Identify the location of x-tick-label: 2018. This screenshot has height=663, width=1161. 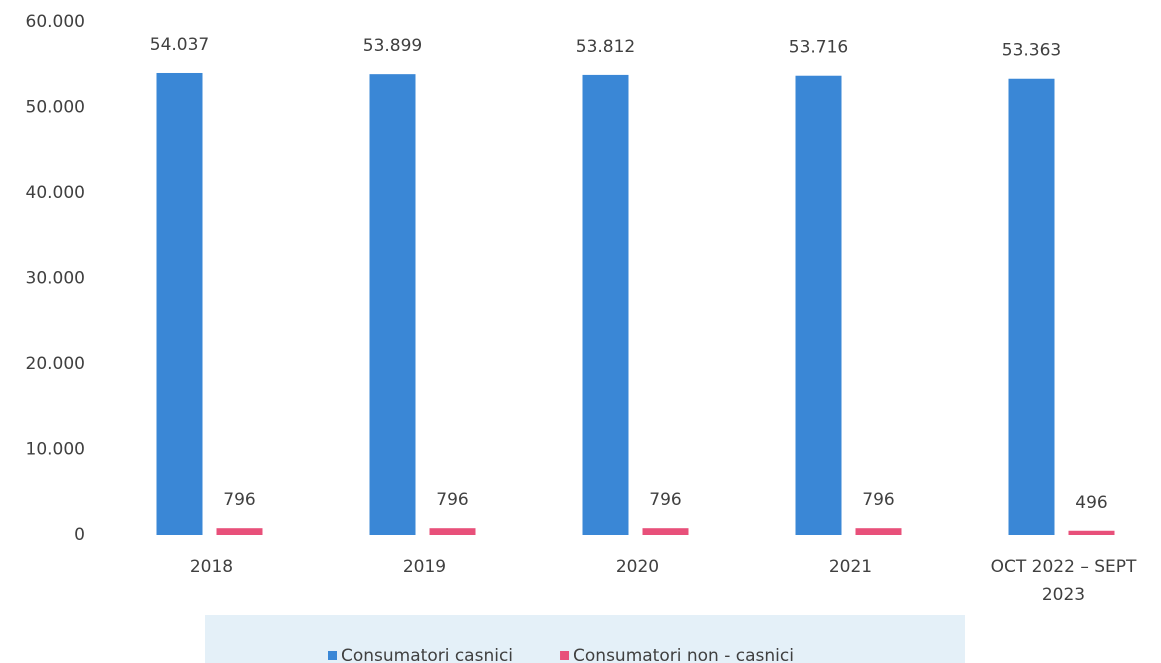
(211, 567).